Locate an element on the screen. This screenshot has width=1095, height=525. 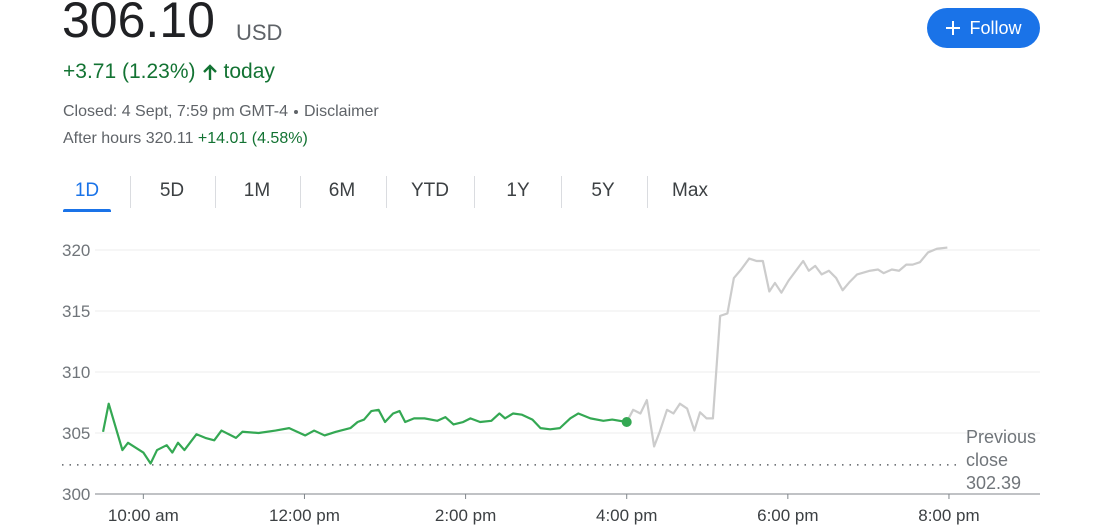
follow-button: Follow is located at coordinates (983, 28).